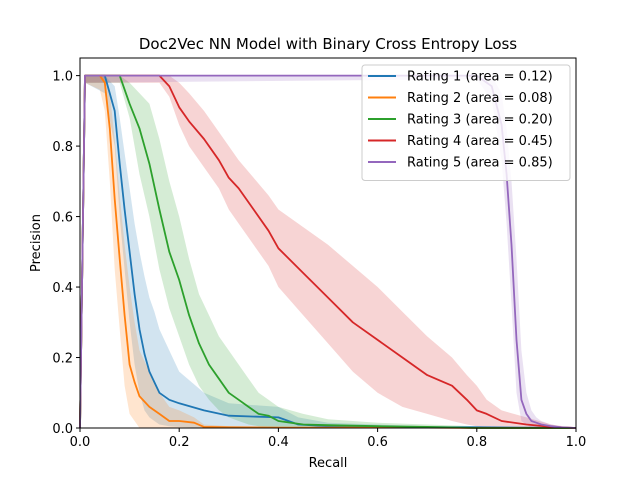 The image size is (640, 480). Describe the element at coordinates (328, 463) in the screenshot. I see `x-axis-title: Recall` at that location.